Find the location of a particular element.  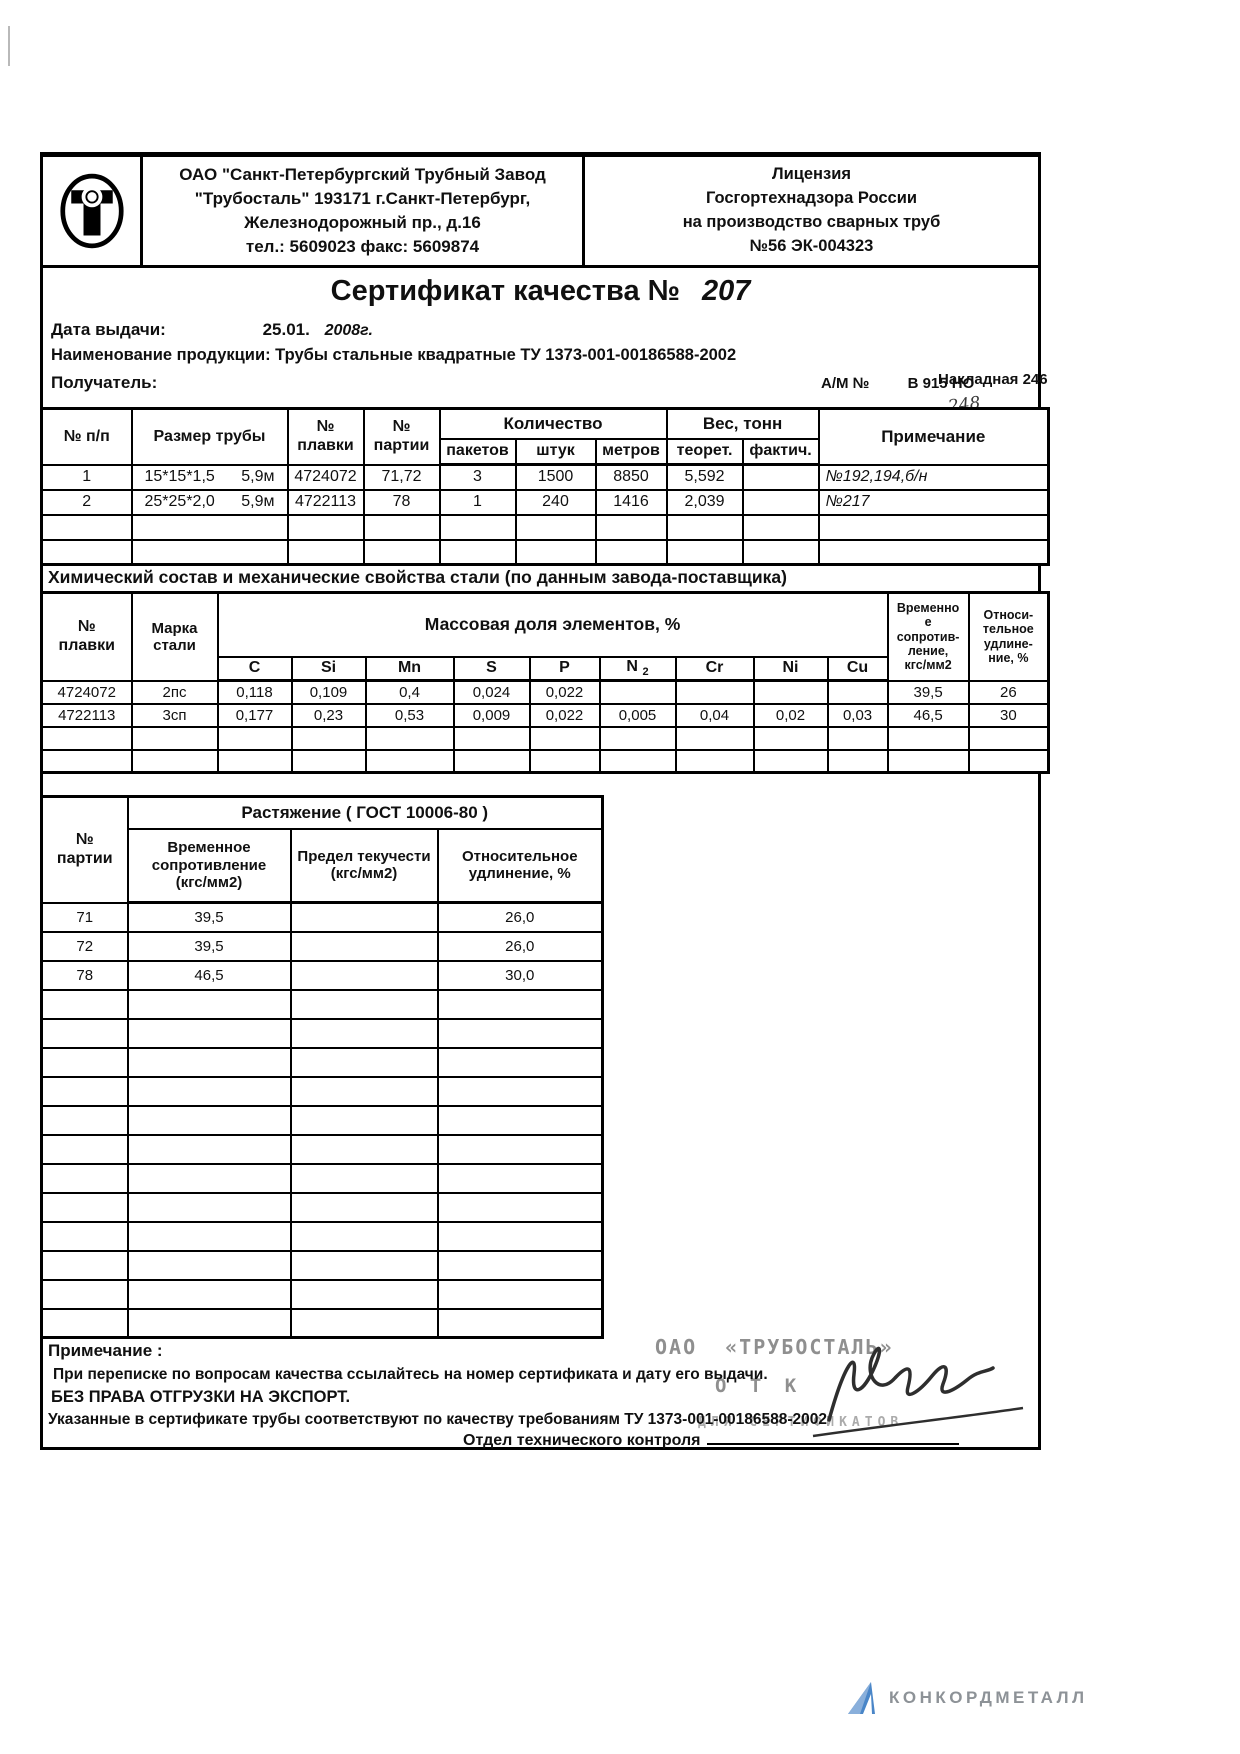

cell-C: 0,118 is located at coordinates (254, 692).